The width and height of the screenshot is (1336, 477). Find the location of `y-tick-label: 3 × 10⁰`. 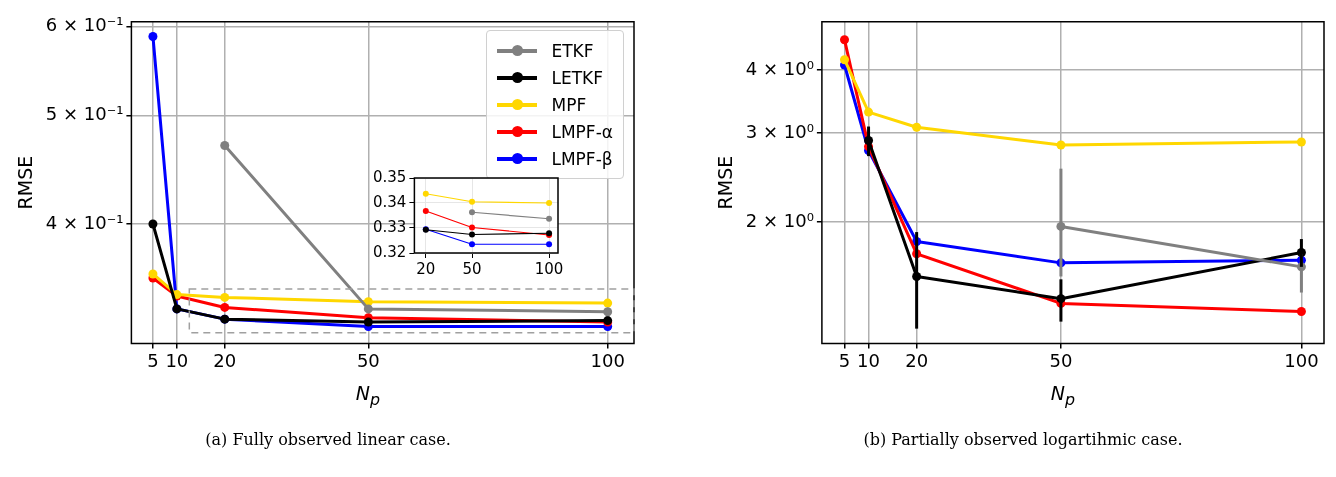

y-tick-label: 3 × 10⁰ is located at coordinates (779, 131).